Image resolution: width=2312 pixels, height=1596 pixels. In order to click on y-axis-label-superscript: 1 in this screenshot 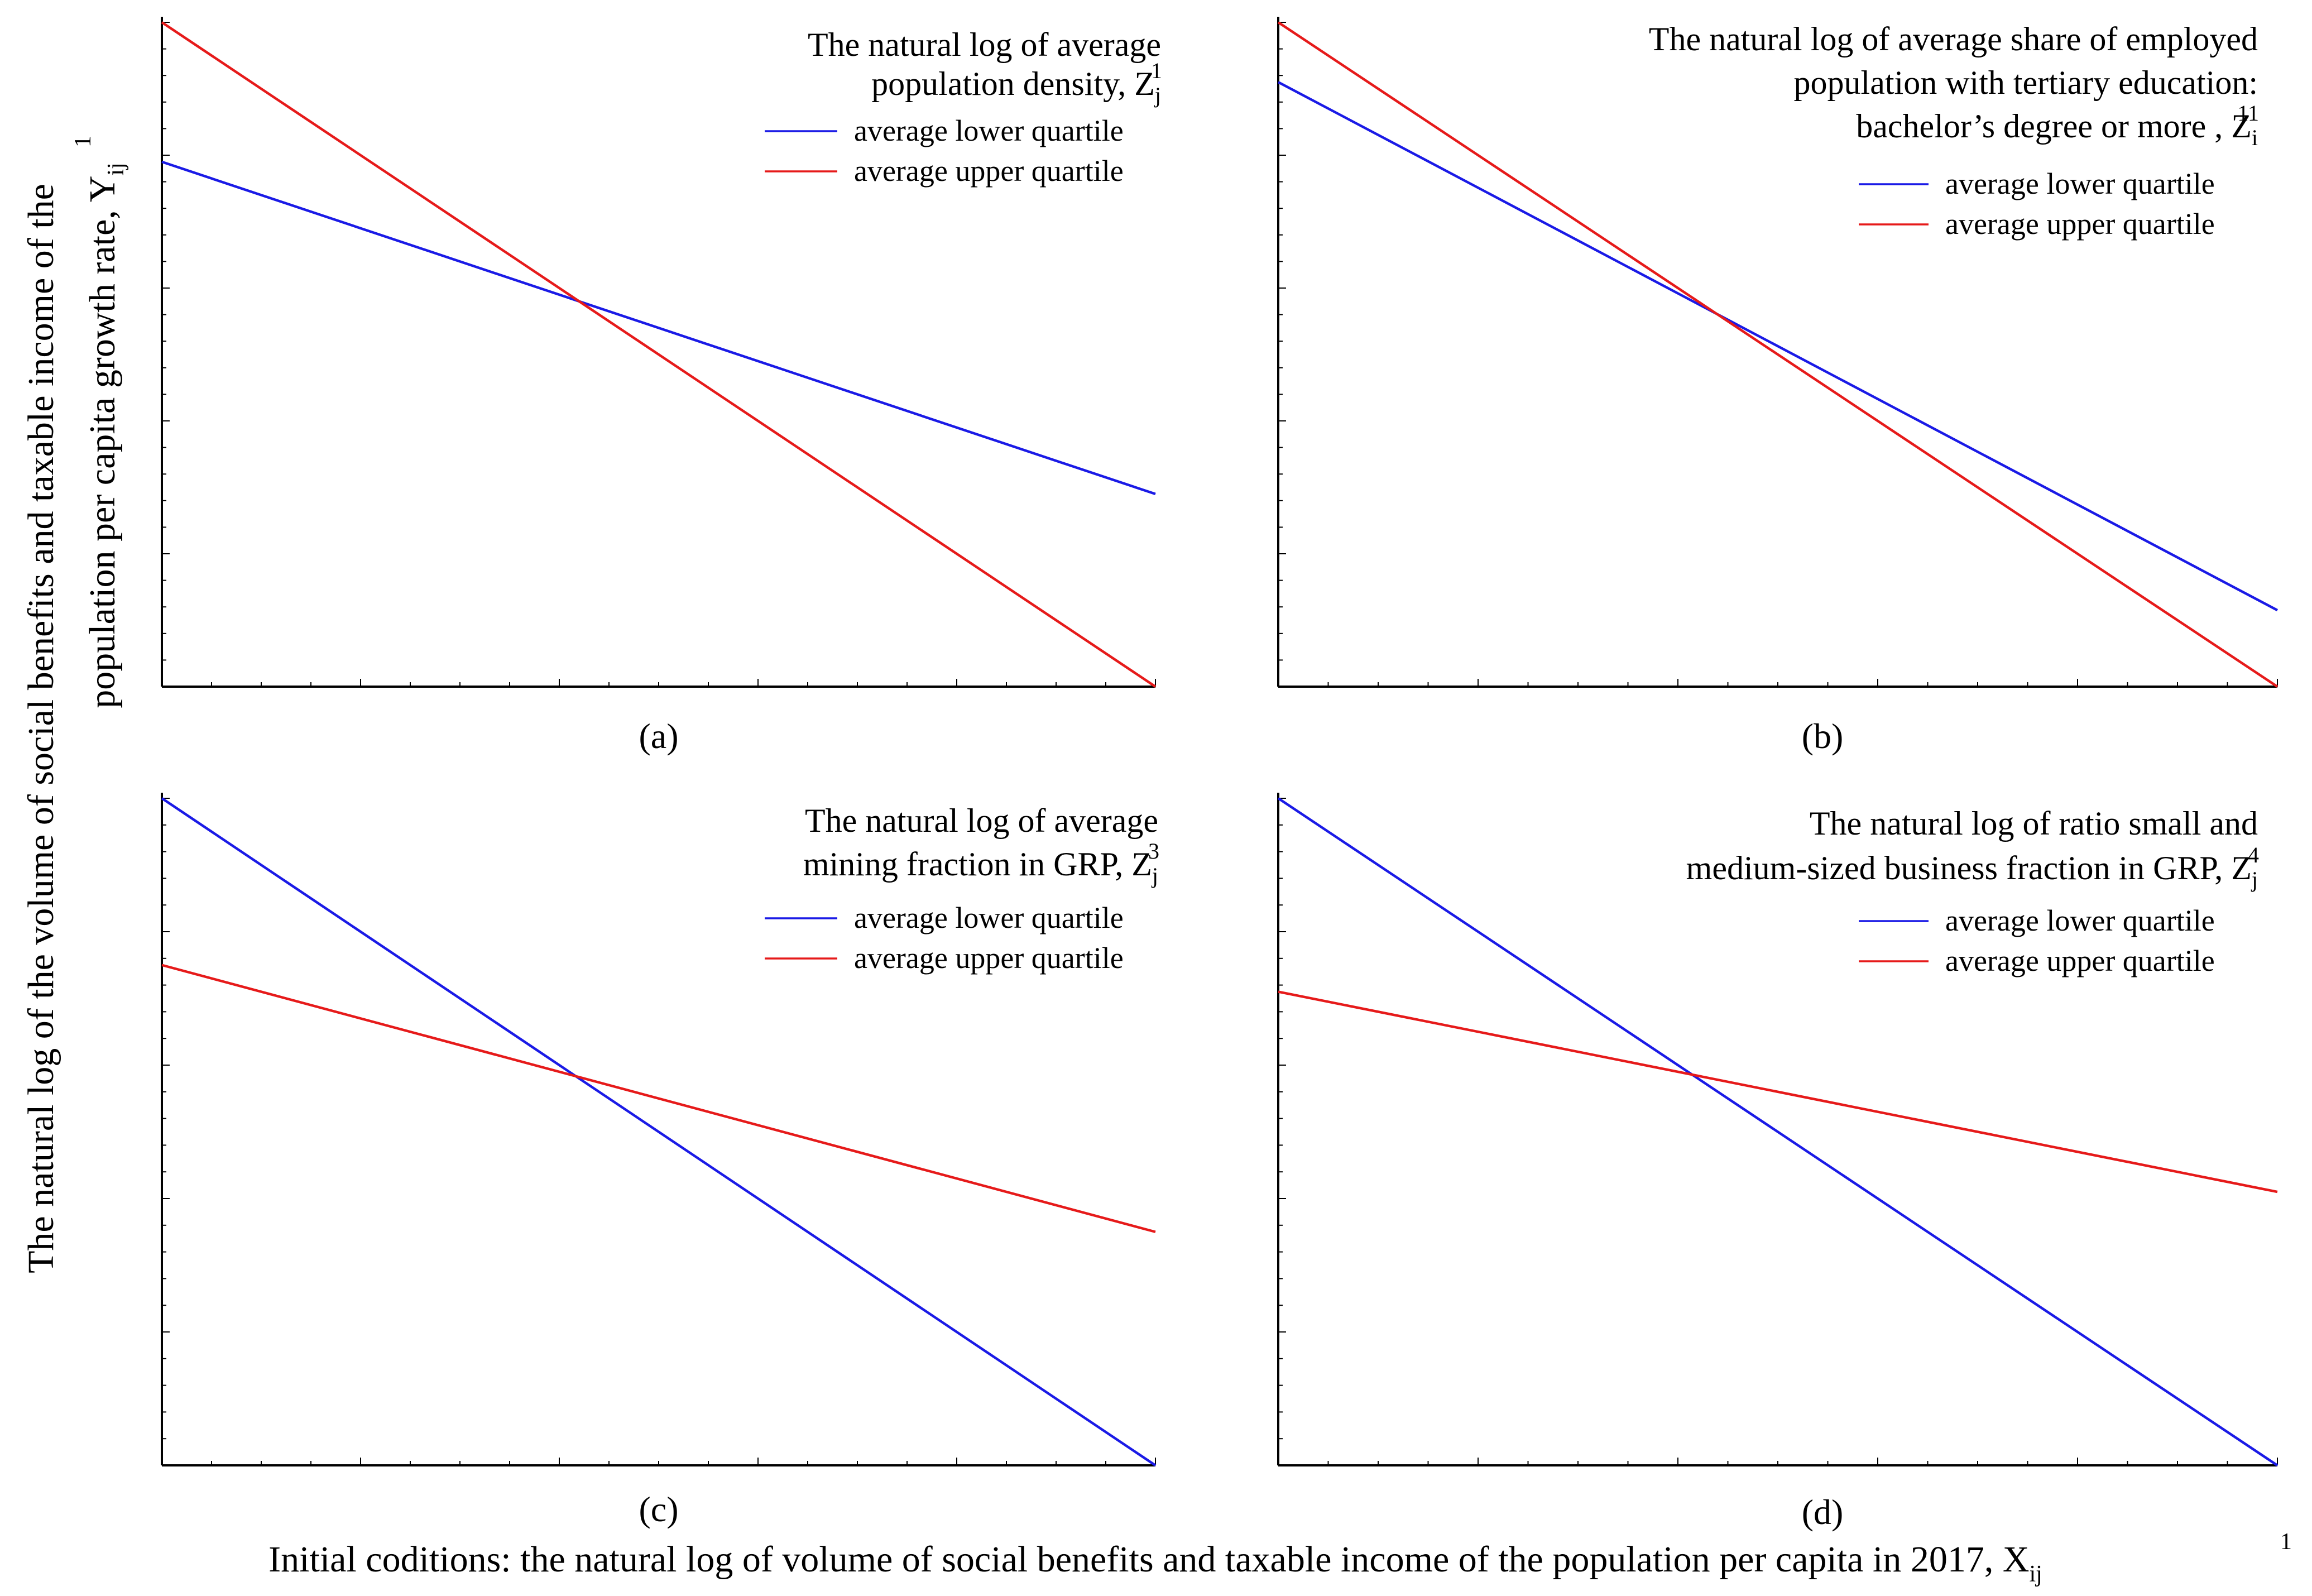, I will do `click(83, 141)`.